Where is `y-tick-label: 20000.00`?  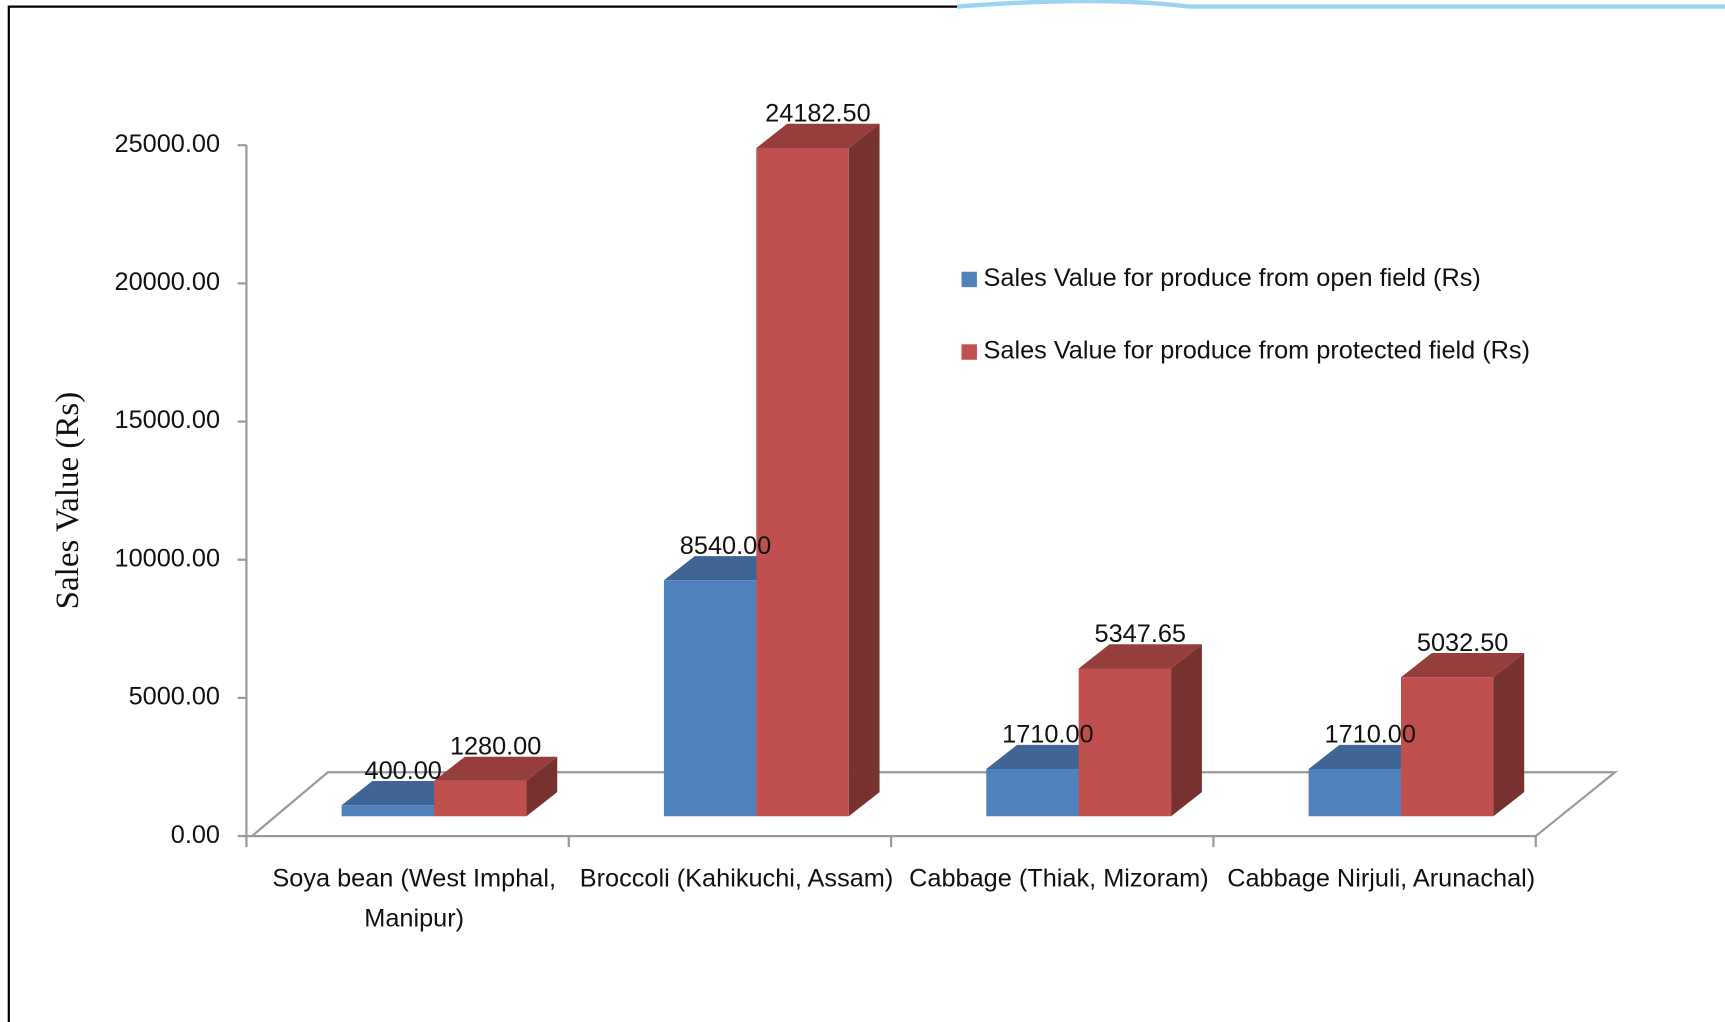 y-tick-label: 20000.00 is located at coordinates (168, 282).